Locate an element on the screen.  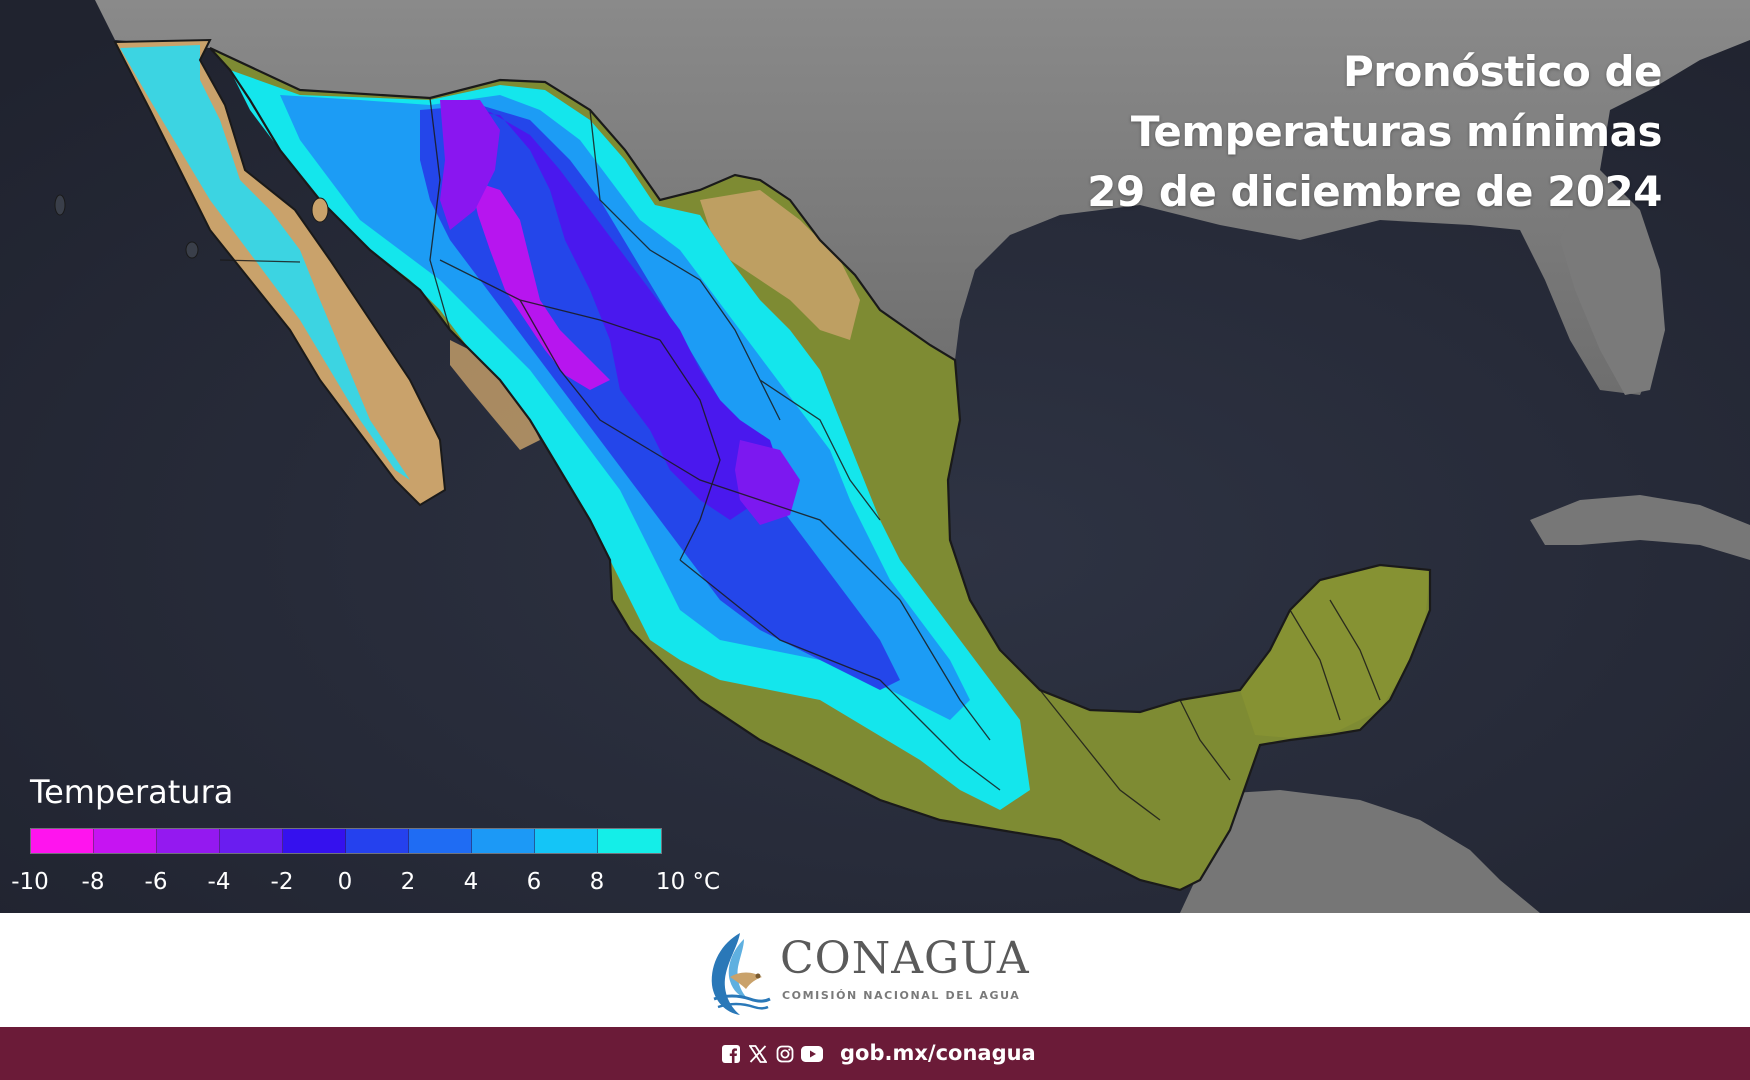
legend-tick-label: 0 is located at coordinates (345, 882).